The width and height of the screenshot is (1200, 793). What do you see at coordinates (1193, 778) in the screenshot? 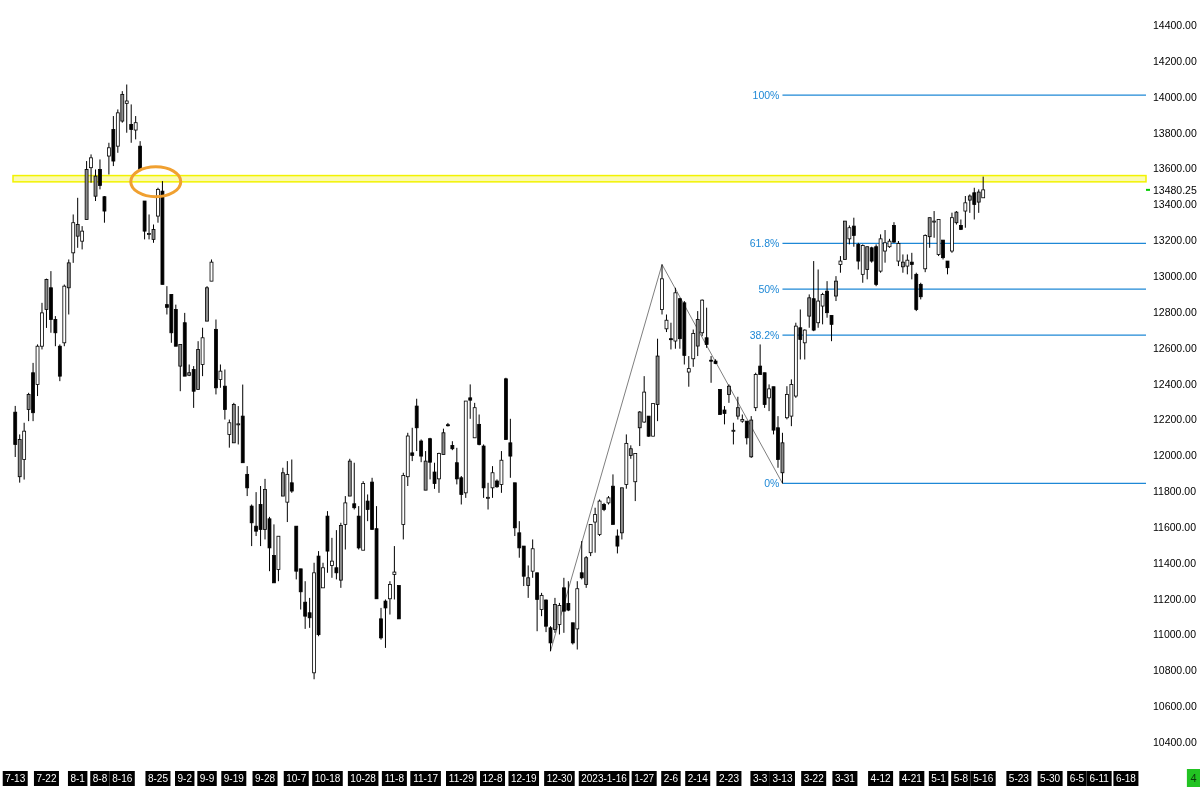
I see `text: 4` at bounding box center [1193, 778].